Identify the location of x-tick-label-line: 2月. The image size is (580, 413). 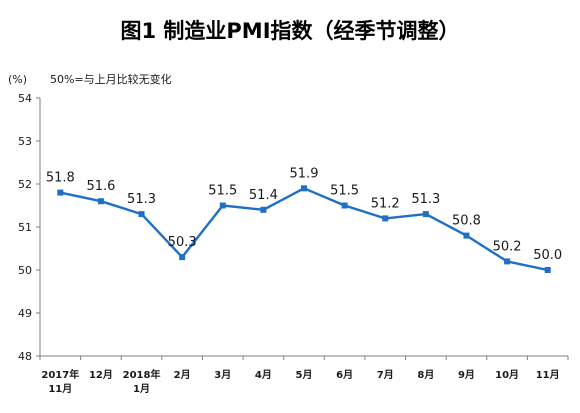
(182, 375).